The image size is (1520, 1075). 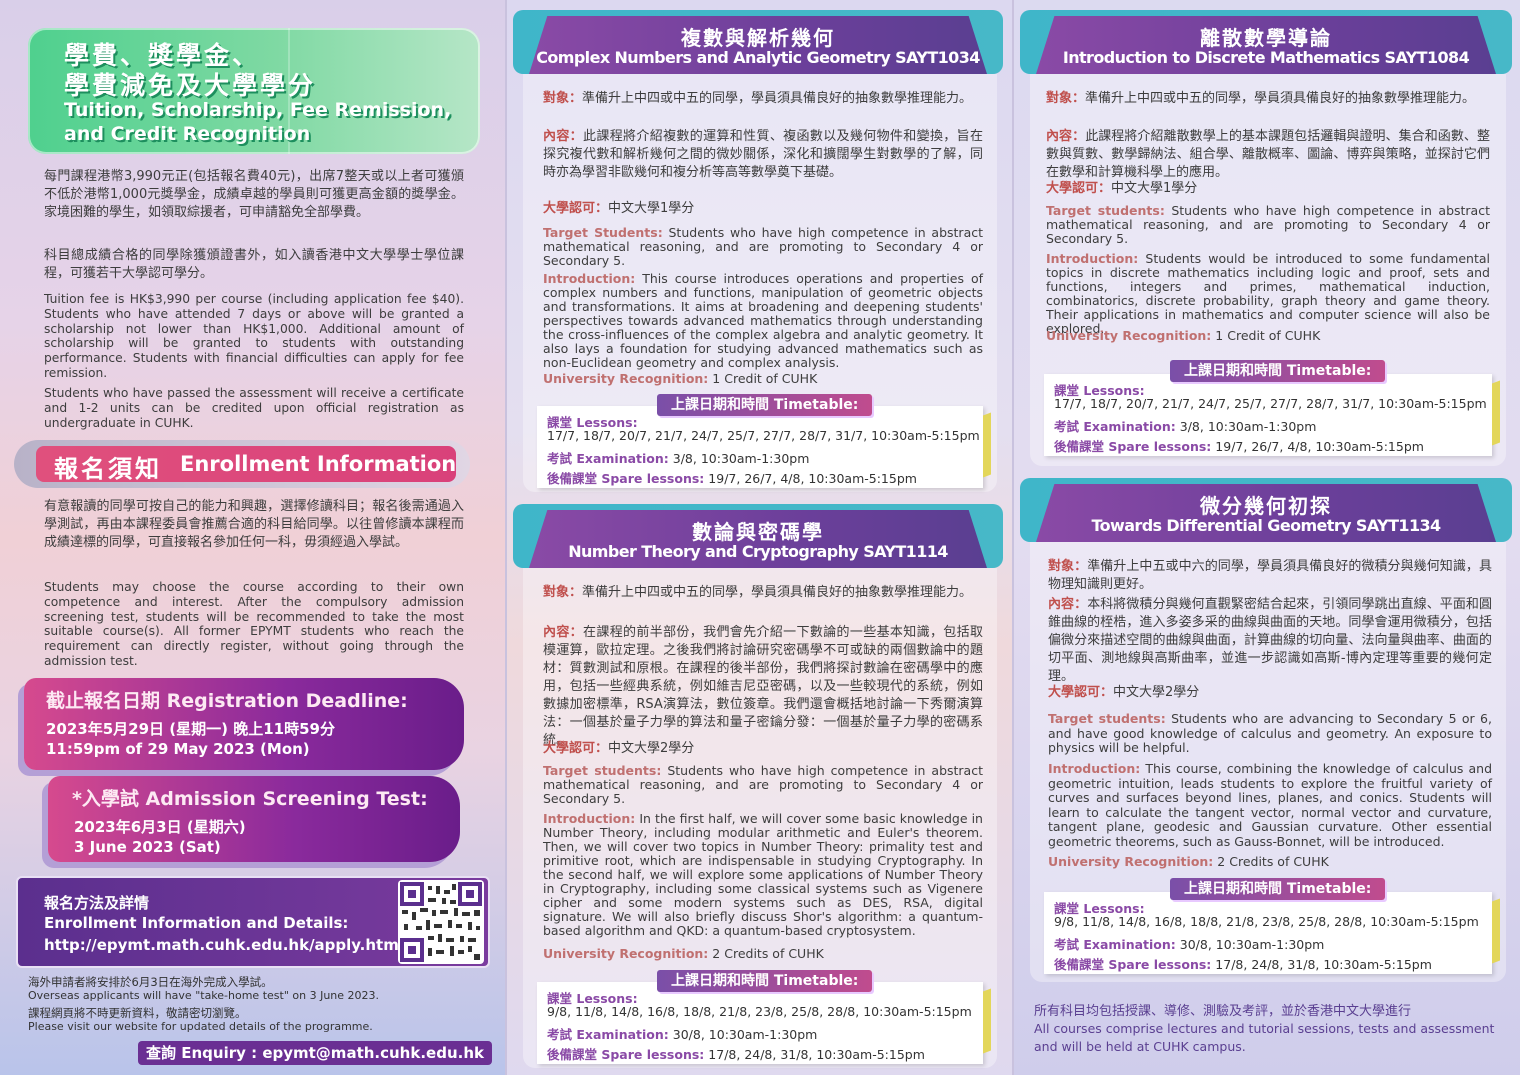 What do you see at coordinates (187, 134) in the screenshot?
I see `tuition-title-en-2: and Credit Recognition` at bounding box center [187, 134].